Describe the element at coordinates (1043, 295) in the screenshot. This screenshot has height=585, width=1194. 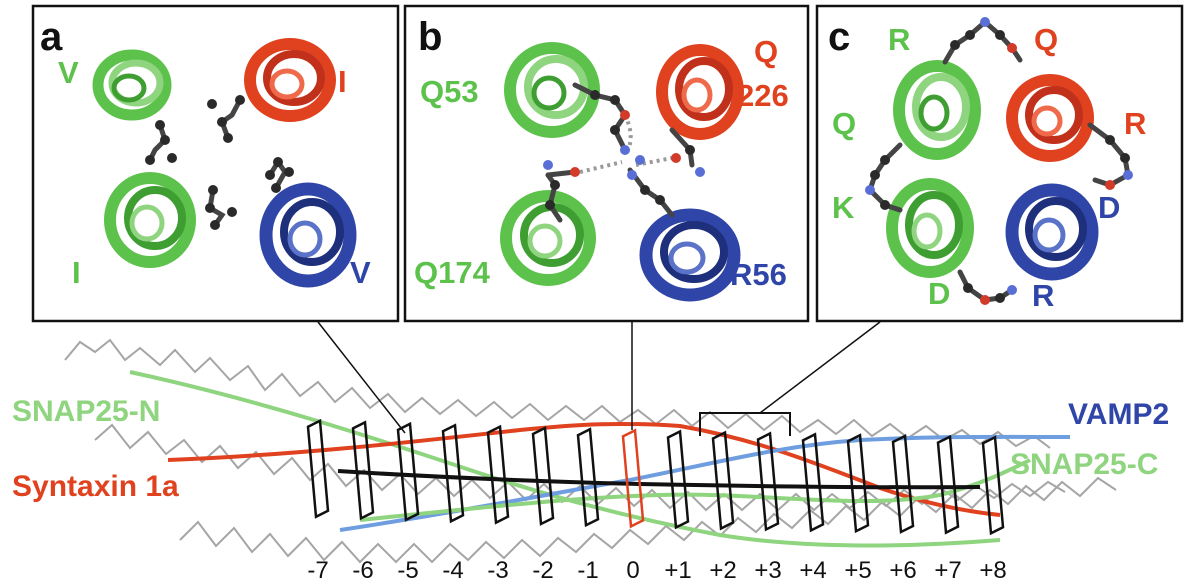
I see `panel-c-residue-r-vamp2: R` at that location.